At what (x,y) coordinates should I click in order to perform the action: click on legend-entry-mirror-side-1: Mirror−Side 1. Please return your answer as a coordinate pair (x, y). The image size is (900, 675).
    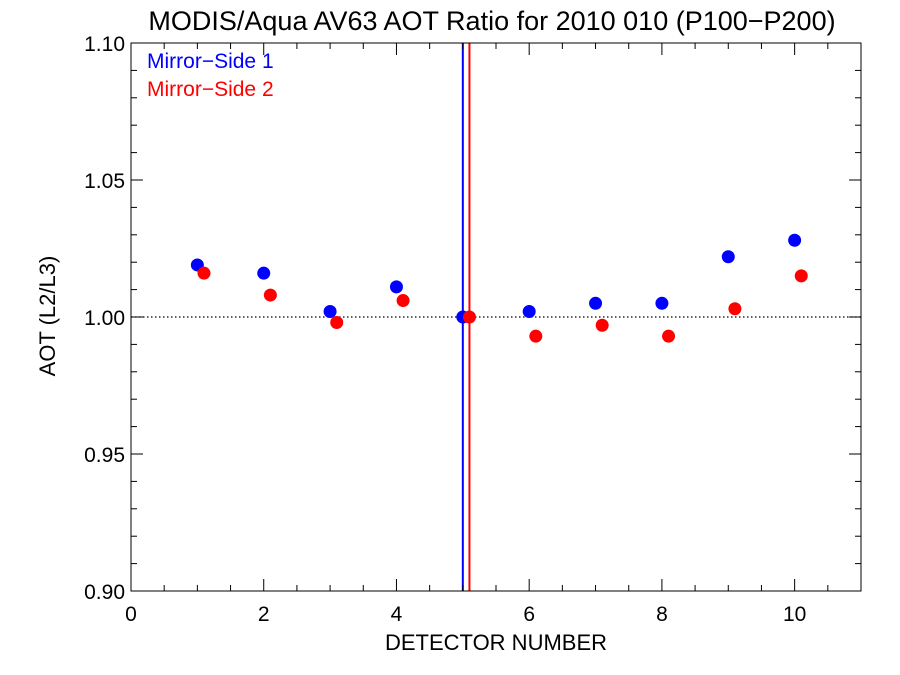
    Looking at the image, I should click on (210, 61).